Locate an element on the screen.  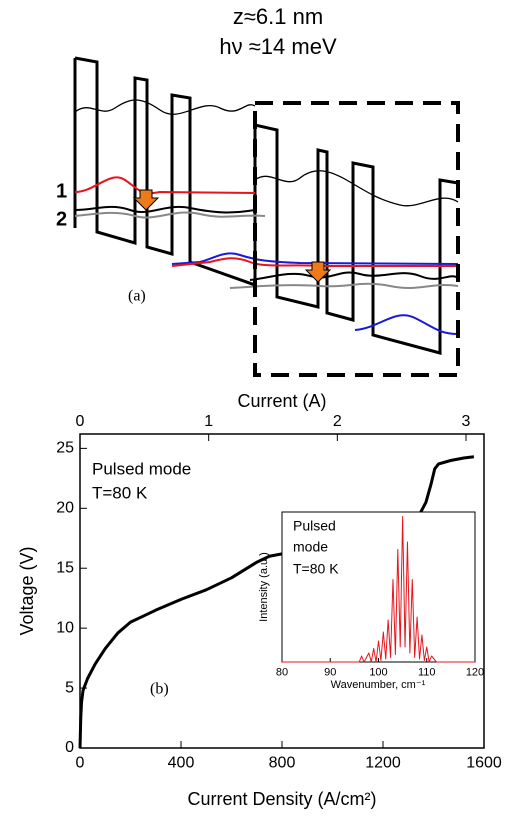
x-axis-label: Current Density (A/cm²) is located at coordinates (281, 799).